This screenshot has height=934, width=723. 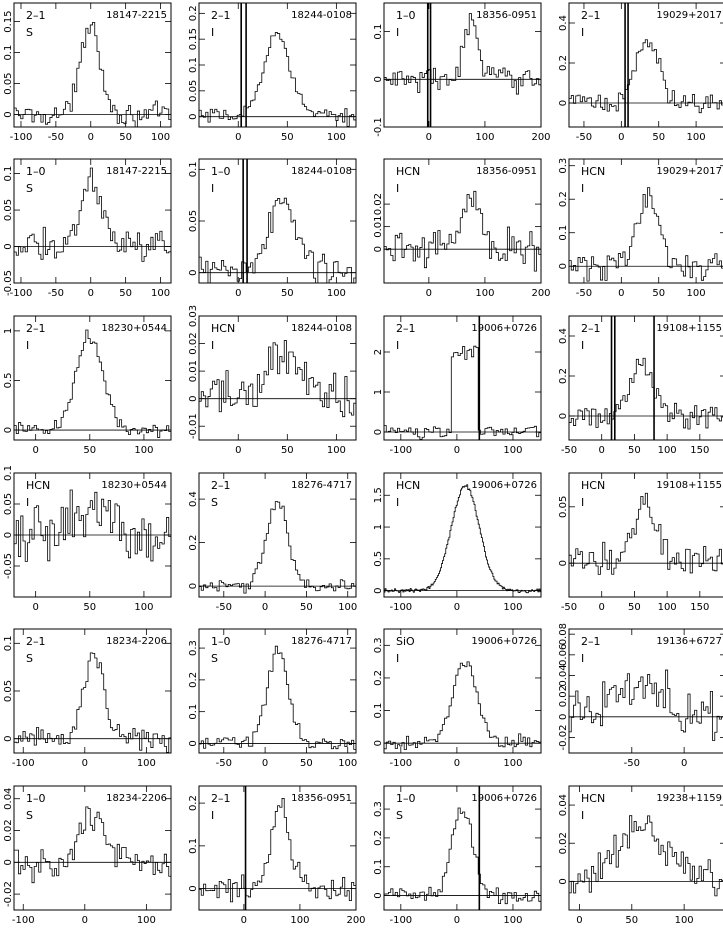 What do you see at coordinates (378, 559) in the screenshot?
I see `y-tick-label: 0.5` at bounding box center [378, 559].